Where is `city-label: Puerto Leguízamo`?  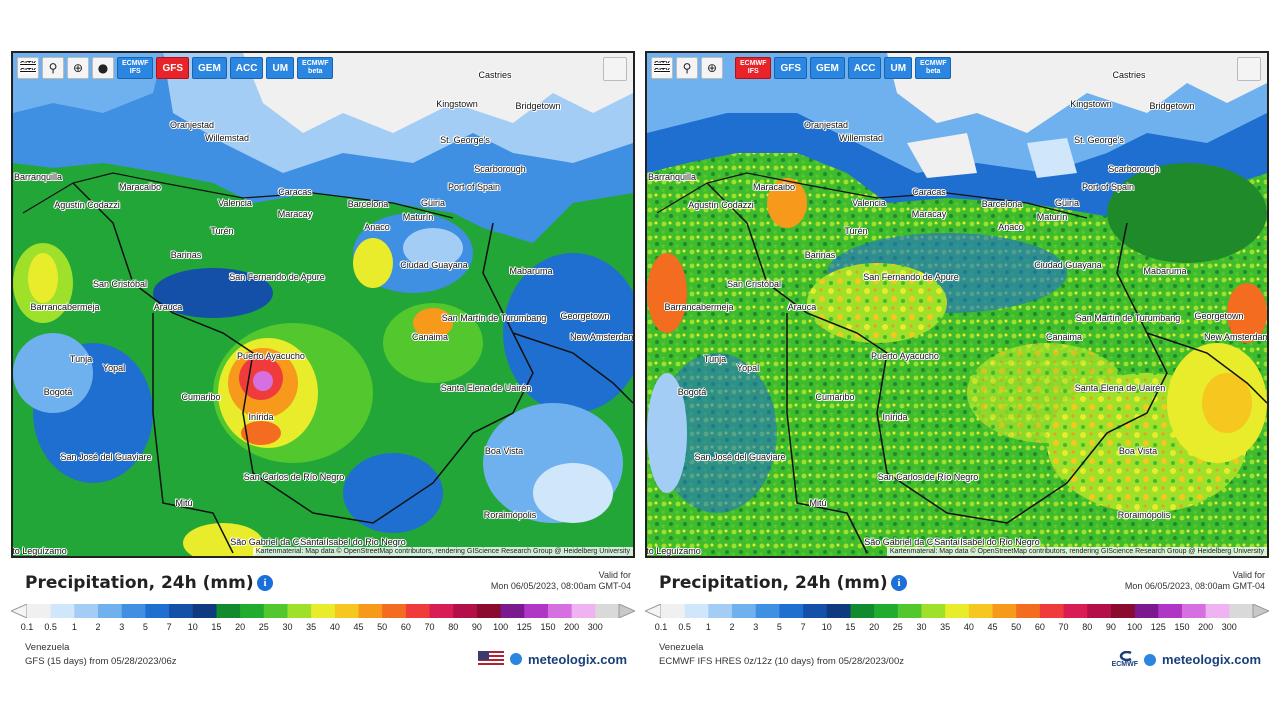 city-label: Puerto Leguízamo is located at coordinates (673, 551).